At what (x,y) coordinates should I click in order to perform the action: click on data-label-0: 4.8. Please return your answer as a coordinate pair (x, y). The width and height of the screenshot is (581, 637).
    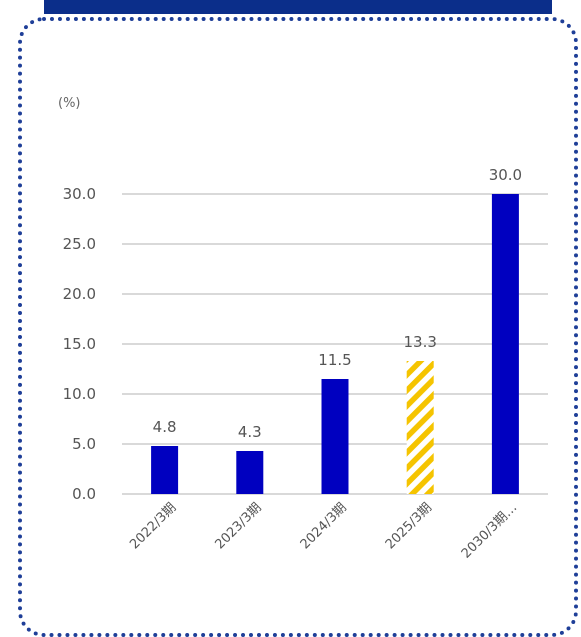
    Looking at the image, I should click on (165, 427).